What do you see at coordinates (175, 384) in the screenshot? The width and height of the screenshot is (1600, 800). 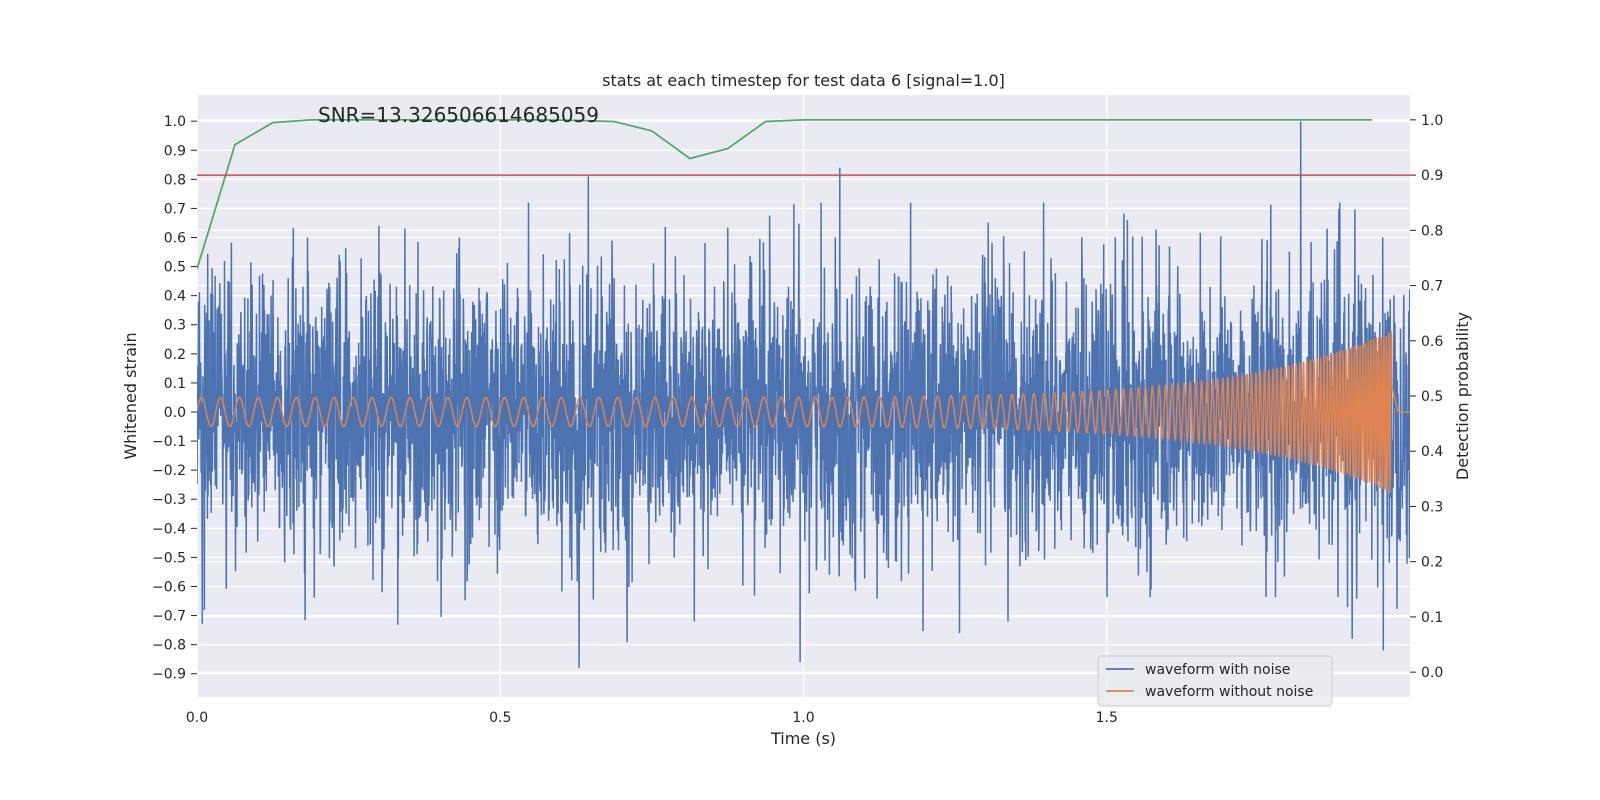 I see `y-tick-label: 0.1` at bounding box center [175, 384].